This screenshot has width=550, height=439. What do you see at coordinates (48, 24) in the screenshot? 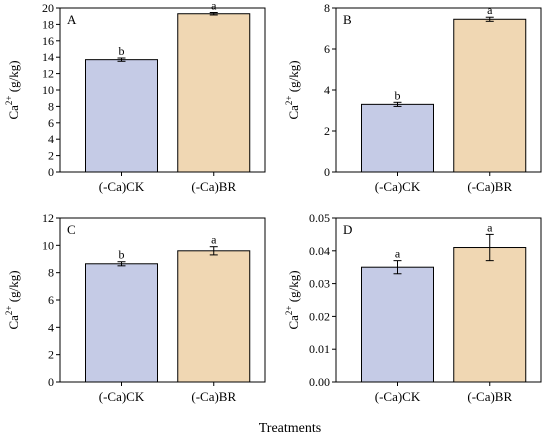
I see `y-tick-label: 18` at bounding box center [48, 24].